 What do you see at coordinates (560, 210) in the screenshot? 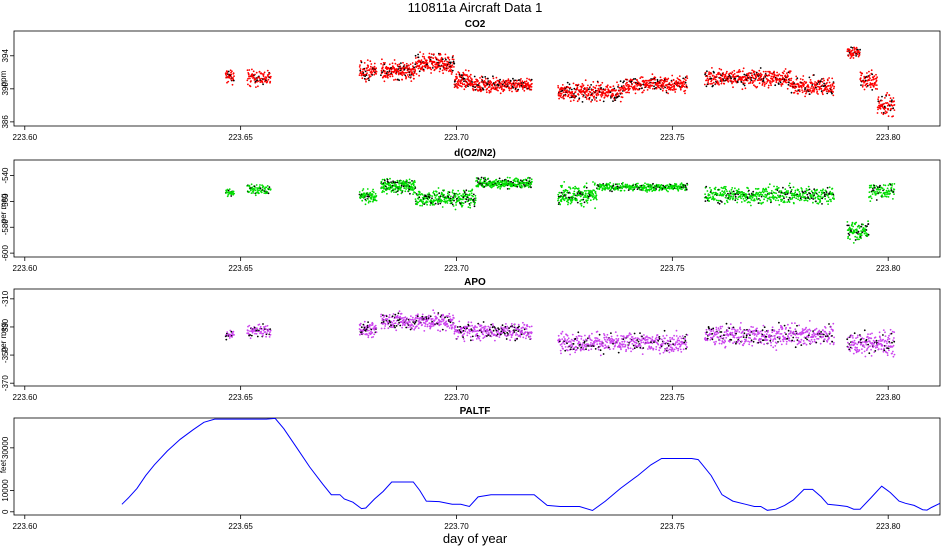
I see `series-o2n2` at bounding box center [560, 210].